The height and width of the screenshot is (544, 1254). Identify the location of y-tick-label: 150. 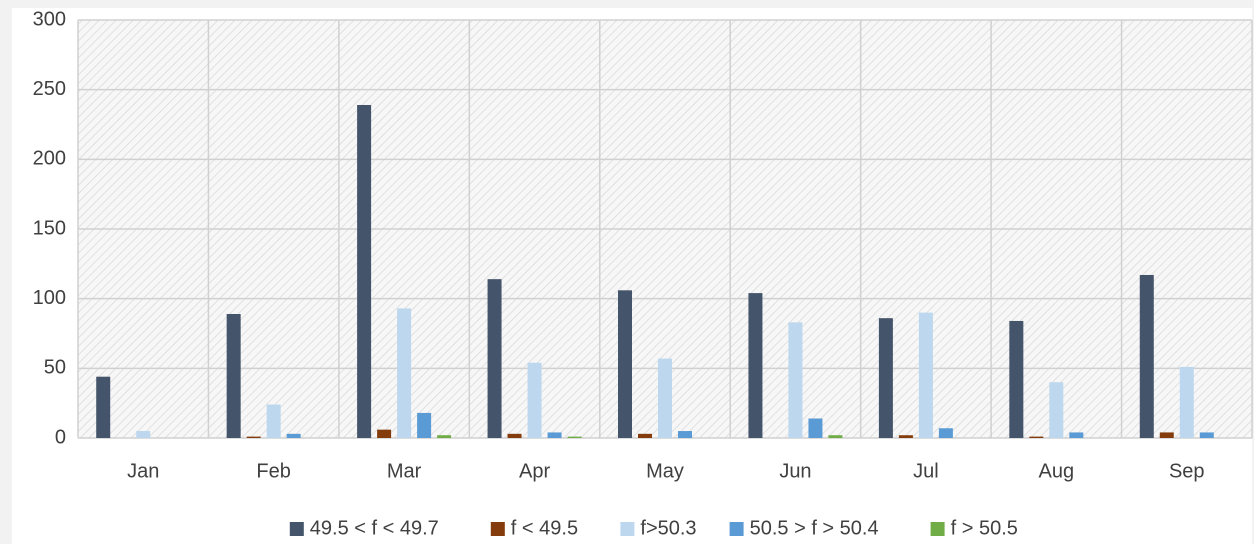
(49, 228).